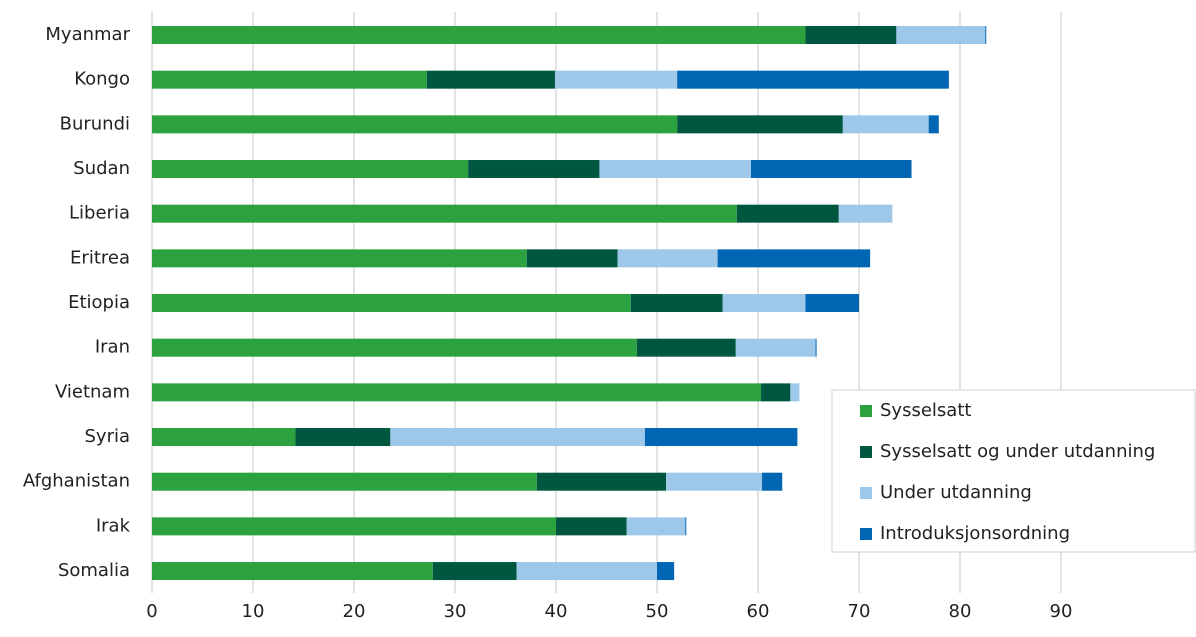 The width and height of the screenshot is (1196, 637). I want to click on x-tick-label: 80, so click(960, 611).